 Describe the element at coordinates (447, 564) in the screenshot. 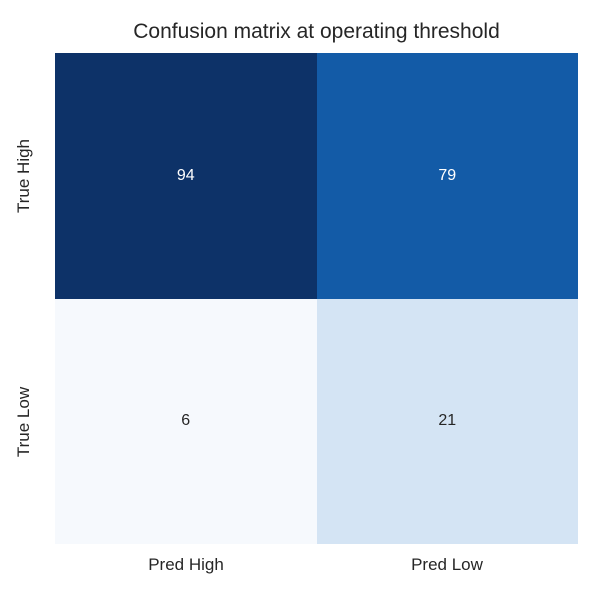

I see `x-tick-label-pred-low: Pred Low` at that location.